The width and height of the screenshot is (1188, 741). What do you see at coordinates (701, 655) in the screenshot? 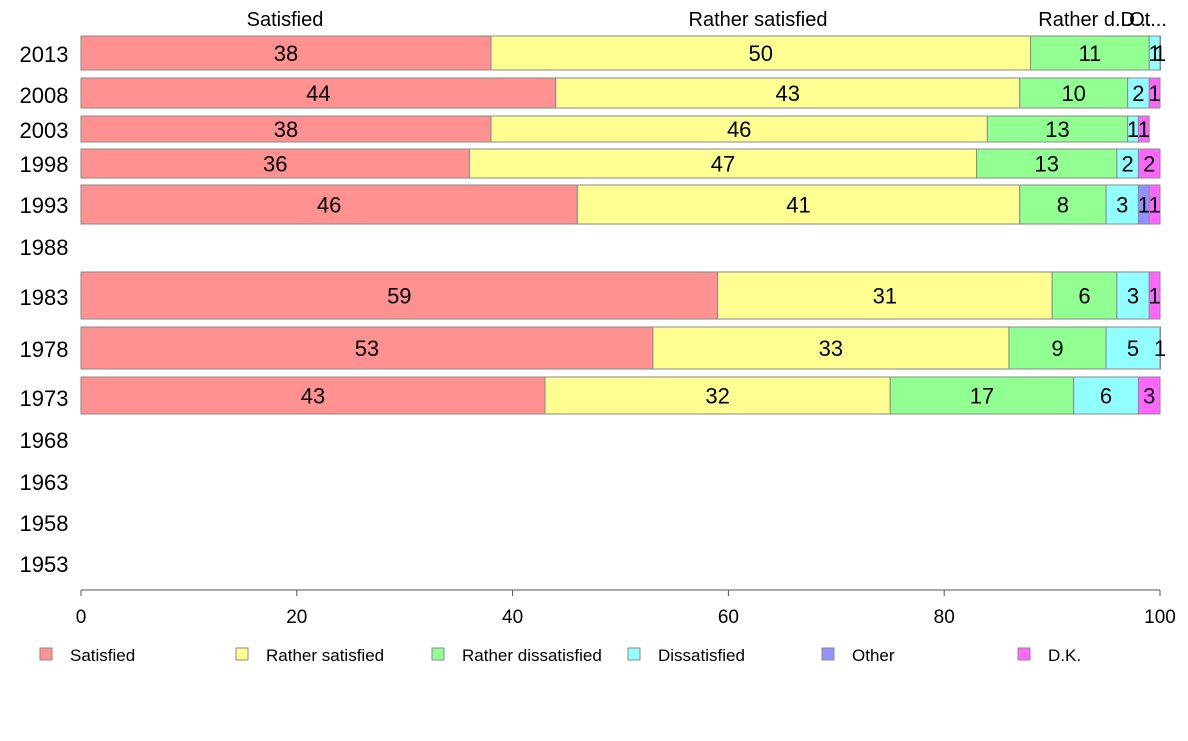
I see `legend-label: Dissatisfied` at bounding box center [701, 655].